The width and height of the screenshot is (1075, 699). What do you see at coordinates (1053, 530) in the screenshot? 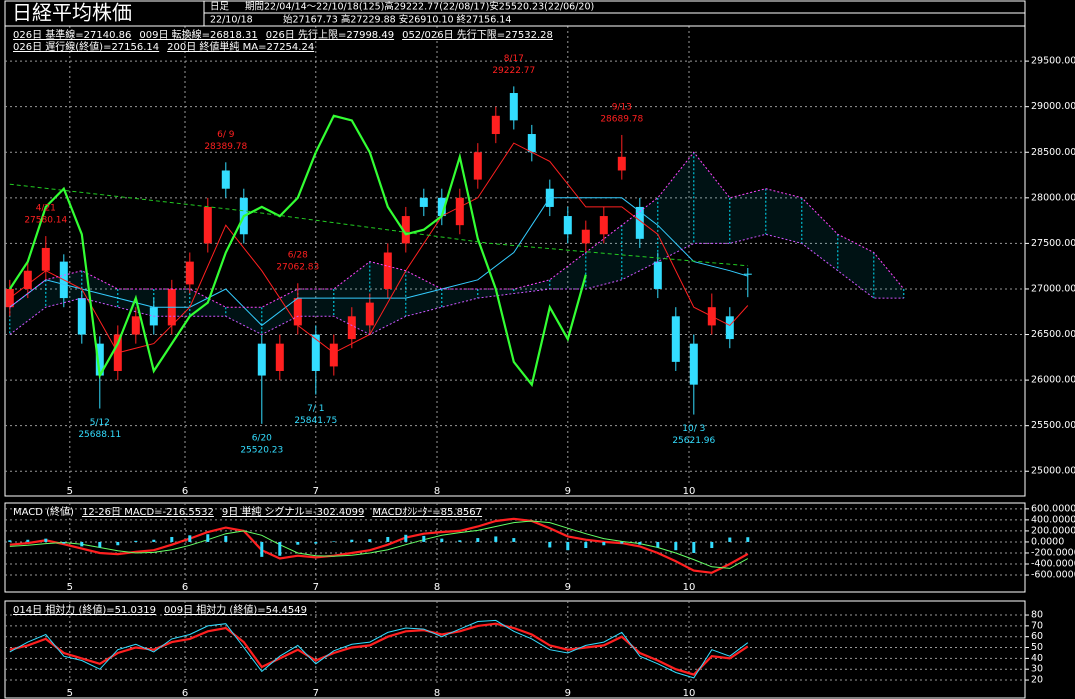
I see `y-tick-label: 200.0000` at bounding box center [1053, 530].